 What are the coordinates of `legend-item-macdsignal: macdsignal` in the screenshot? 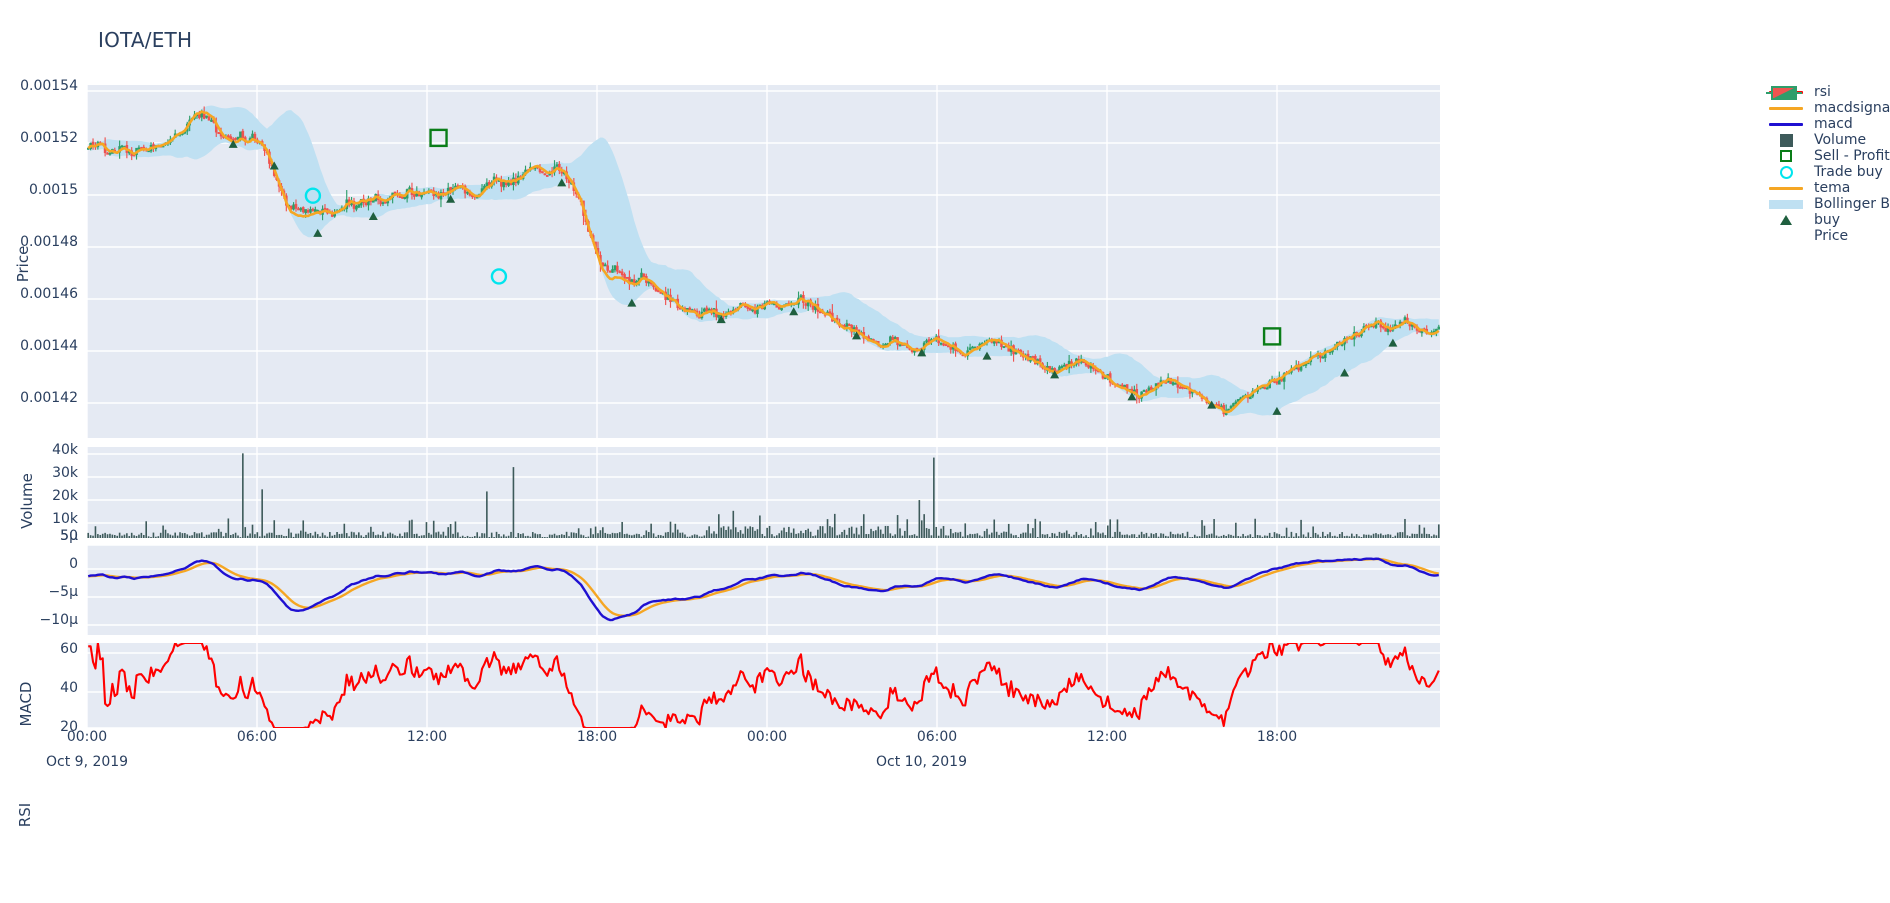 It's located at (1827, 108).